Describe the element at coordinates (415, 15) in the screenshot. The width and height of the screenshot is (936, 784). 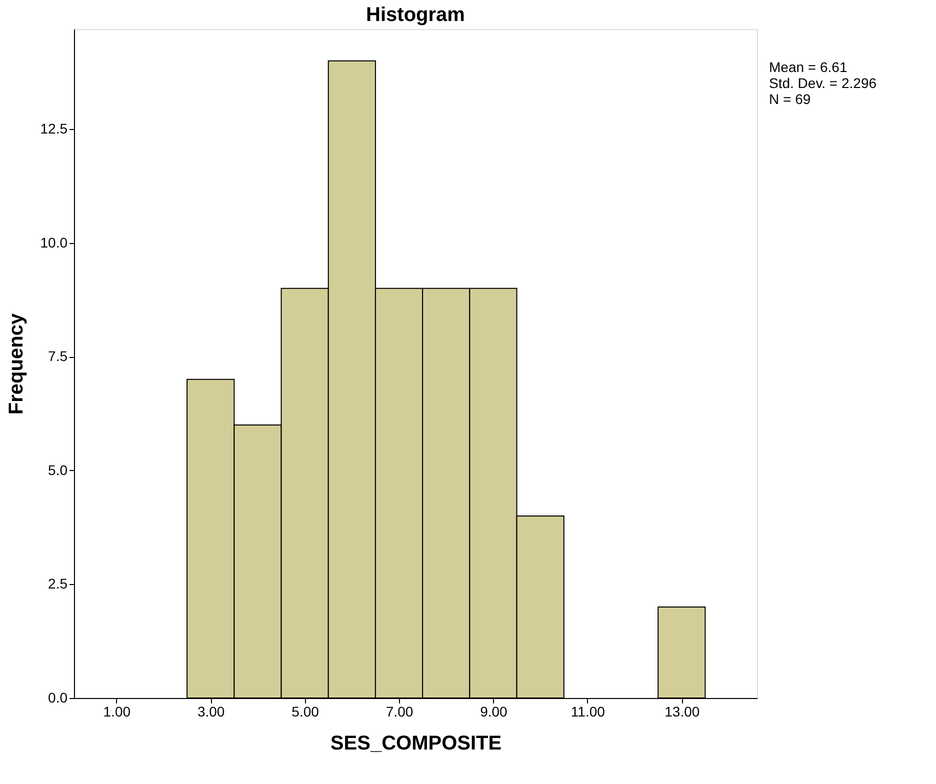
I see `chart-title: Histogram` at that location.